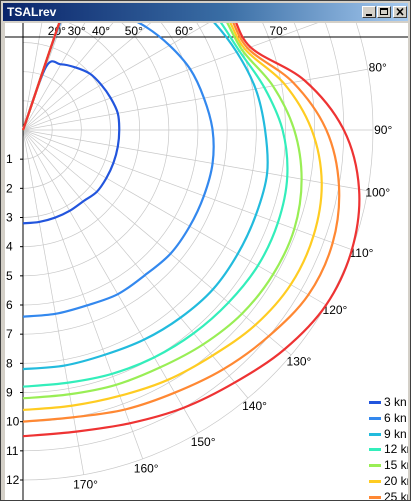 This screenshot has width=411, height=501. Describe the element at coordinates (395, 402) in the screenshot. I see `legend-label: 3 kn` at that location.